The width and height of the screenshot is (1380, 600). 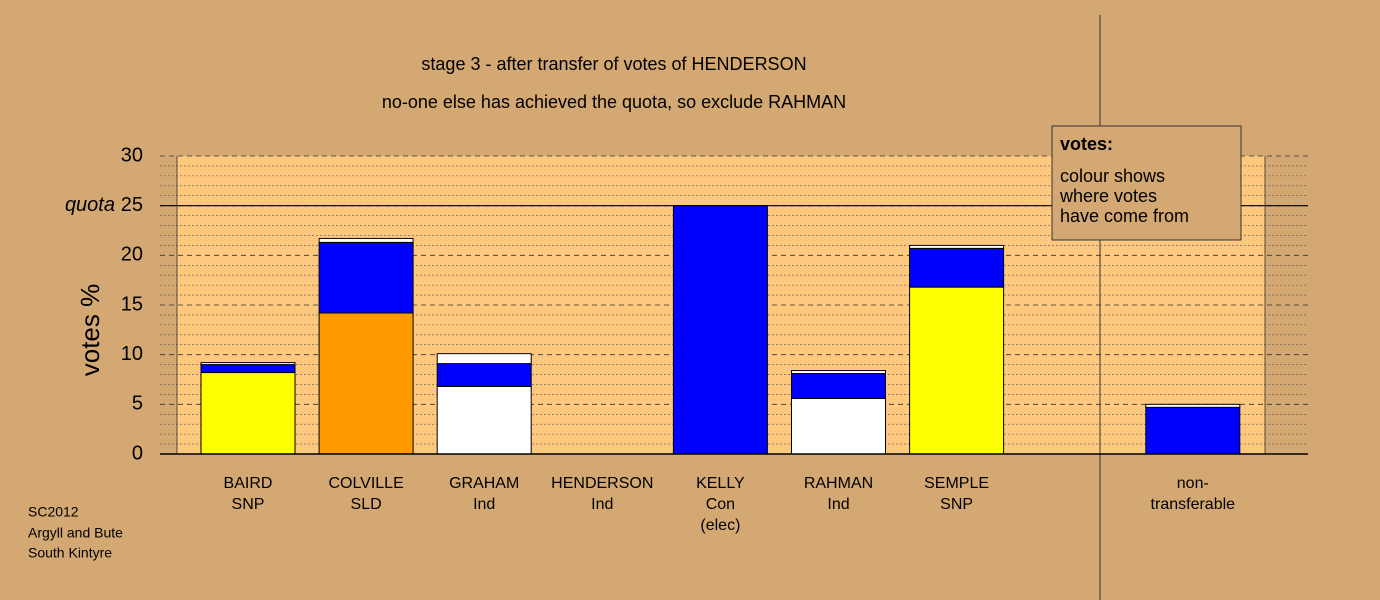 I want to click on x-tick-label: COLVILLE, so click(x=365, y=483).